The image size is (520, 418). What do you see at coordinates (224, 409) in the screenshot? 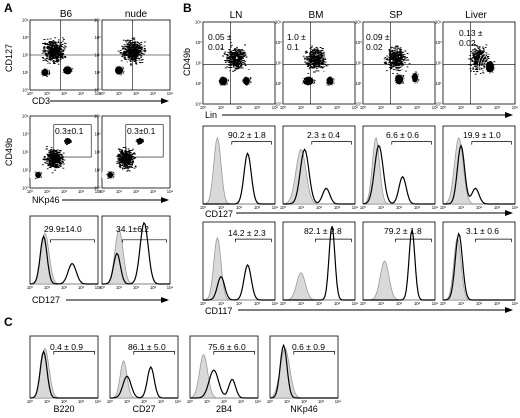
I see `panel-c-2b4-label: 2B4` at bounding box center [224, 409].